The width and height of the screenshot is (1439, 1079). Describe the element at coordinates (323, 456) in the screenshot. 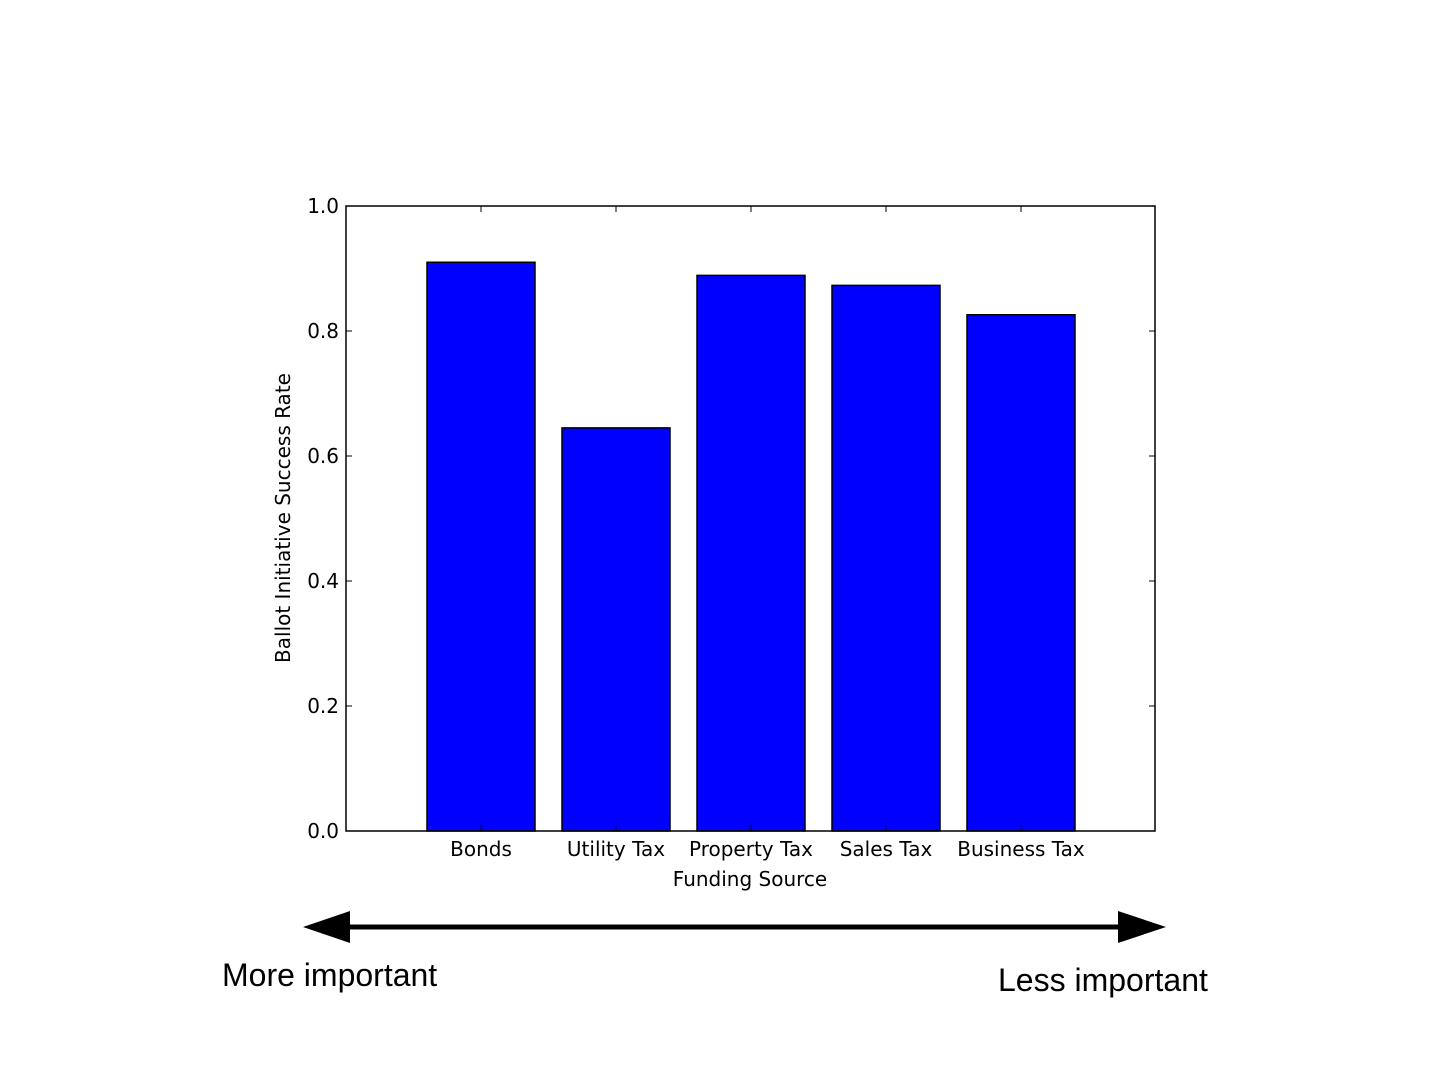

I see `y-tick-label: 0.6` at that location.